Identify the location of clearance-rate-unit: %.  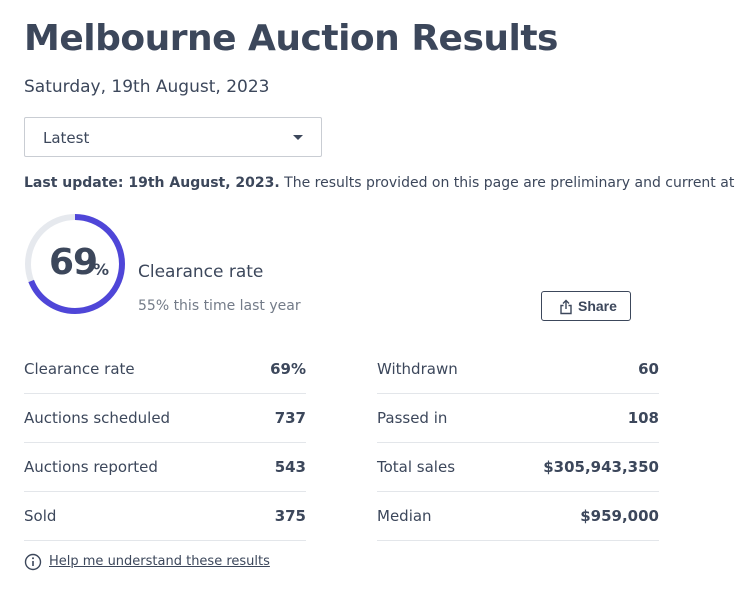
(101, 269).